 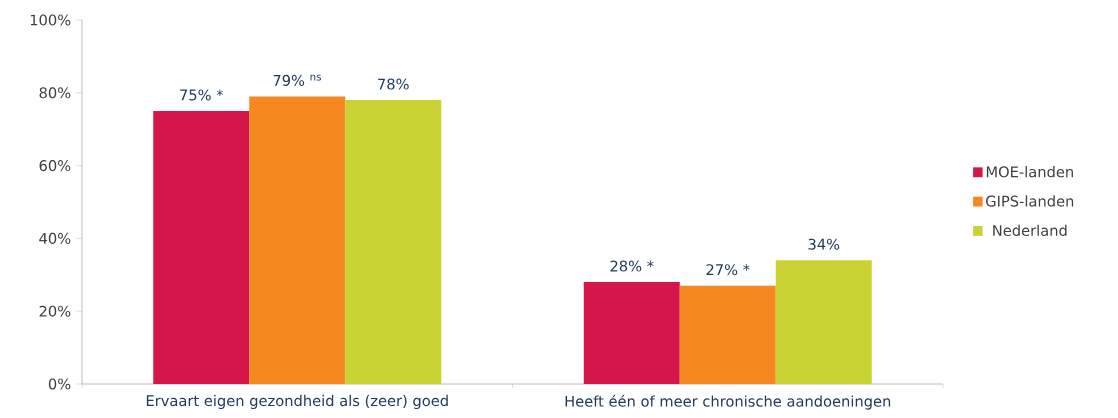 What do you see at coordinates (55, 311) in the screenshot?
I see `y-tick-label: 20%` at bounding box center [55, 311].